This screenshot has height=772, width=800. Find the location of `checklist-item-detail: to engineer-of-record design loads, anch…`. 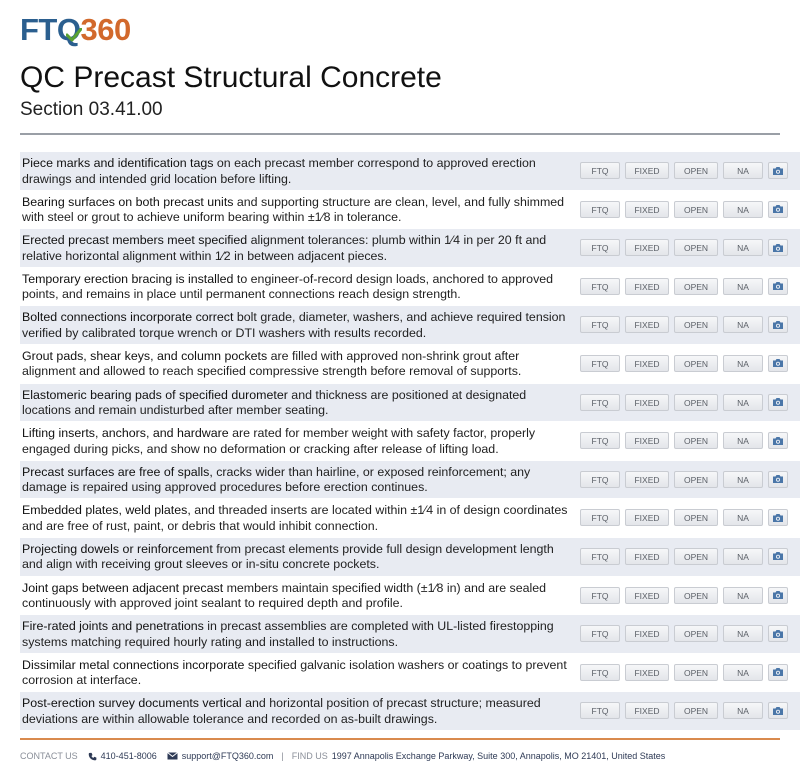

checklist-item-detail: to engineer-of-record design loads, anch… is located at coordinates (288, 286).